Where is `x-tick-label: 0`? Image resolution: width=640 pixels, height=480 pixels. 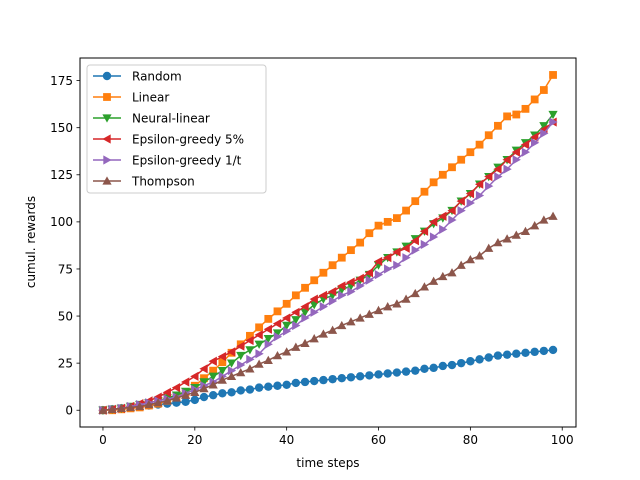
x-tick-label: 0 is located at coordinates (103, 440).